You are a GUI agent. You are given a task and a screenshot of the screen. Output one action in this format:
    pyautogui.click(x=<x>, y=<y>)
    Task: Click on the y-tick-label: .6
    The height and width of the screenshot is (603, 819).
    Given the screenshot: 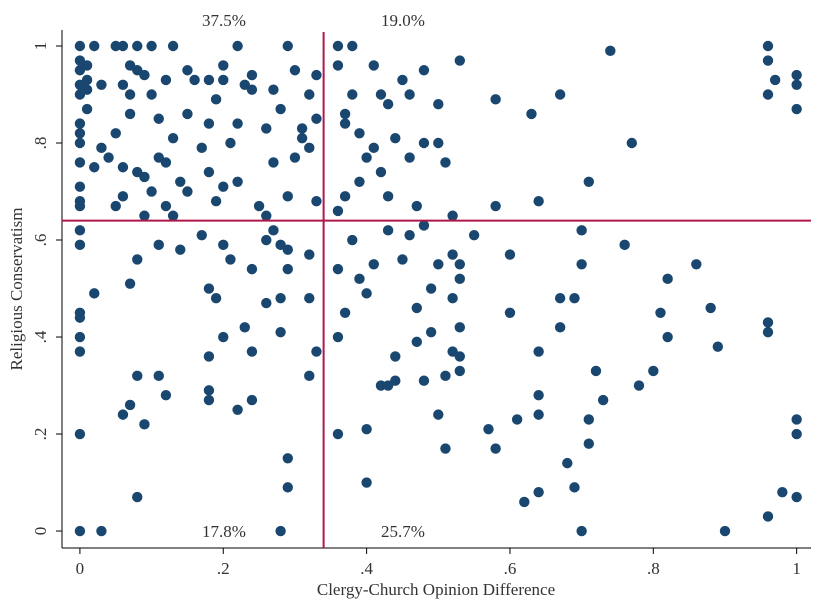 What is the action you would take?
    pyautogui.click(x=40, y=240)
    